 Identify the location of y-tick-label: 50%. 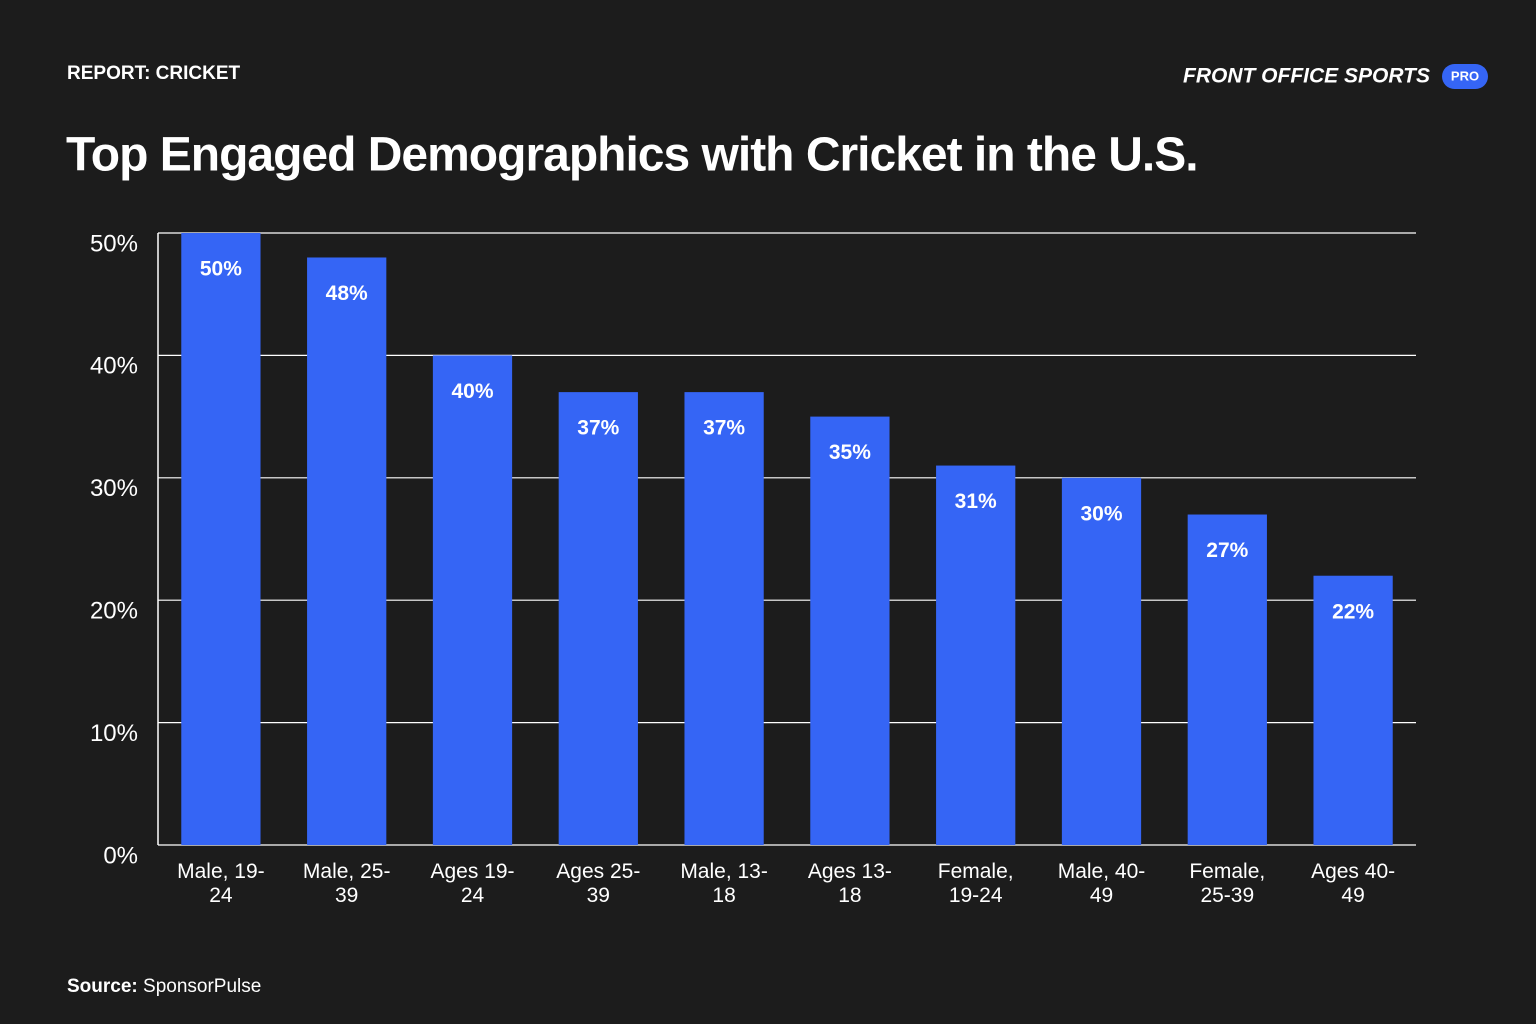
(114, 243).